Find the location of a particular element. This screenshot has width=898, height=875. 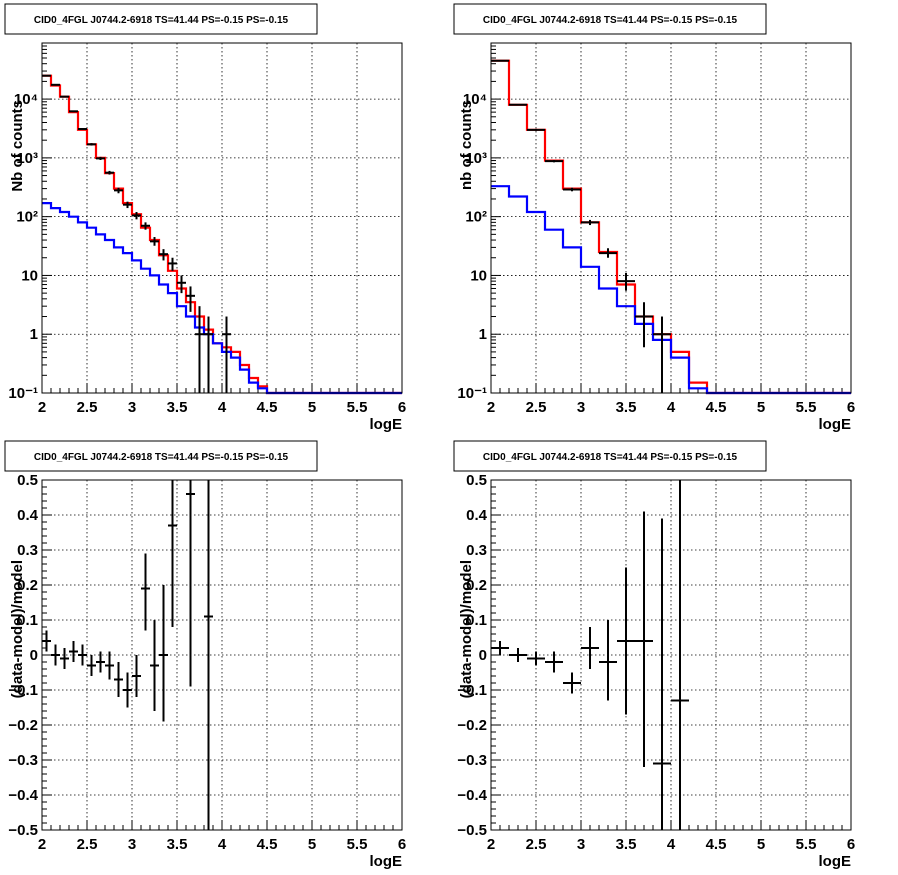

y-axis-title: Nb of counts is located at coordinates (17, 146).